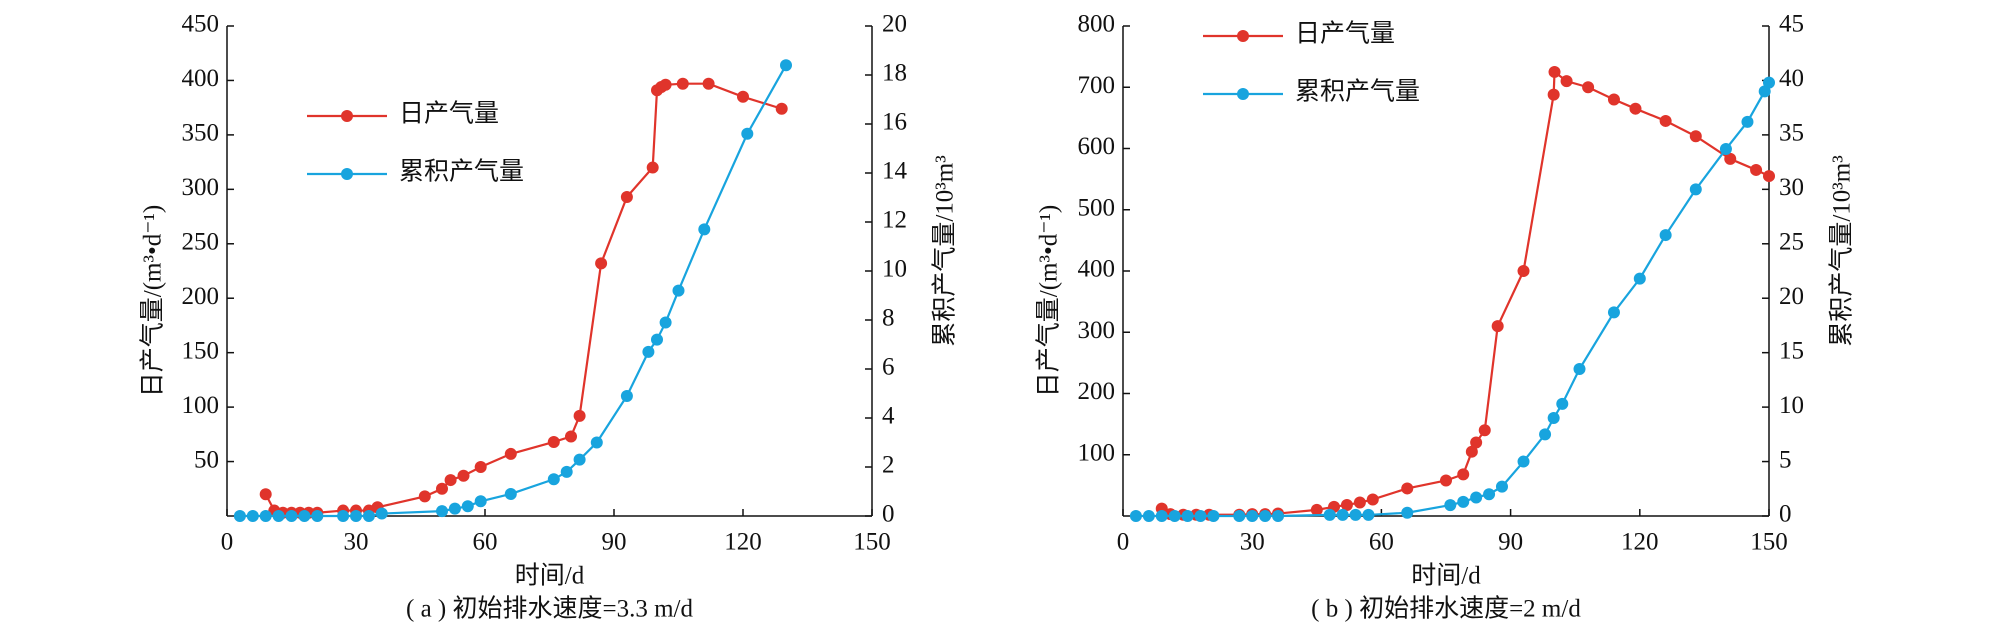 This screenshot has width=2008, height=638. What do you see at coordinates (894, 73) in the screenshot?
I see `y2-tick-label: 18` at bounding box center [894, 73].